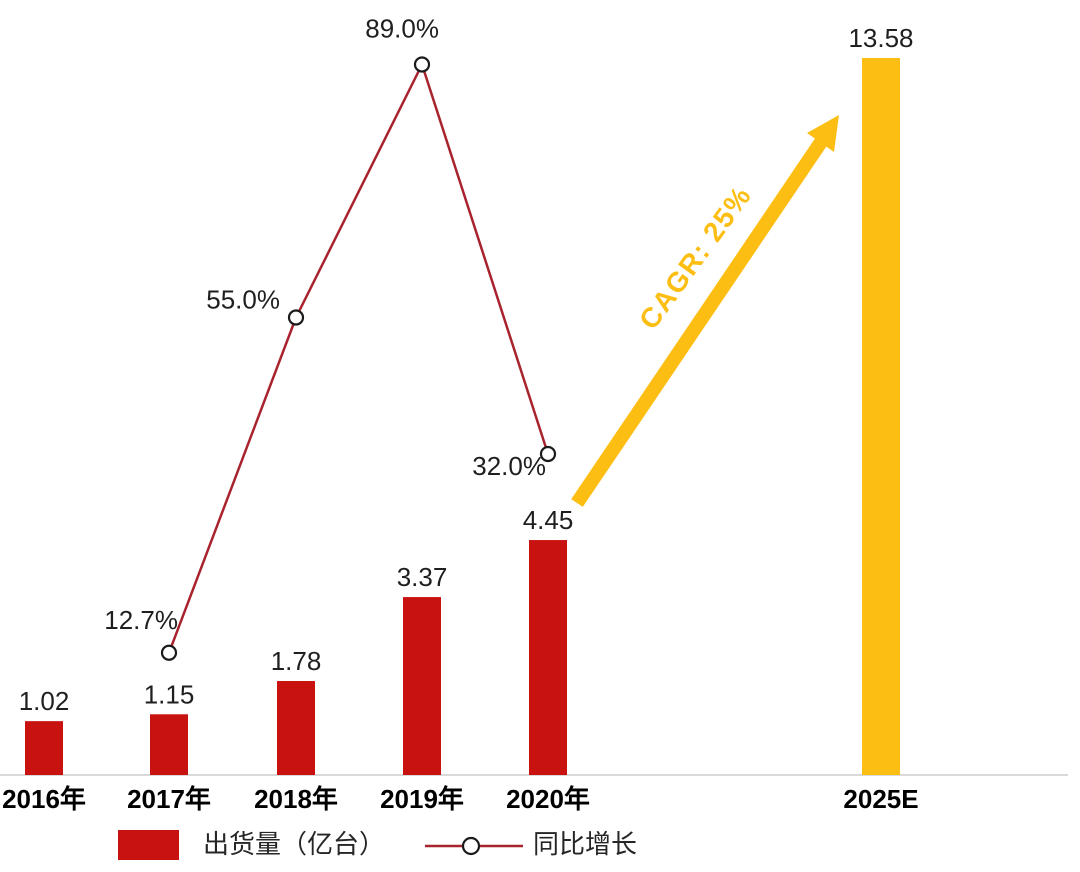 The height and width of the screenshot is (872, 1080). Describe the element at coordinates (422, 686) in the screenshot. I see `bar-2019年` at that location.